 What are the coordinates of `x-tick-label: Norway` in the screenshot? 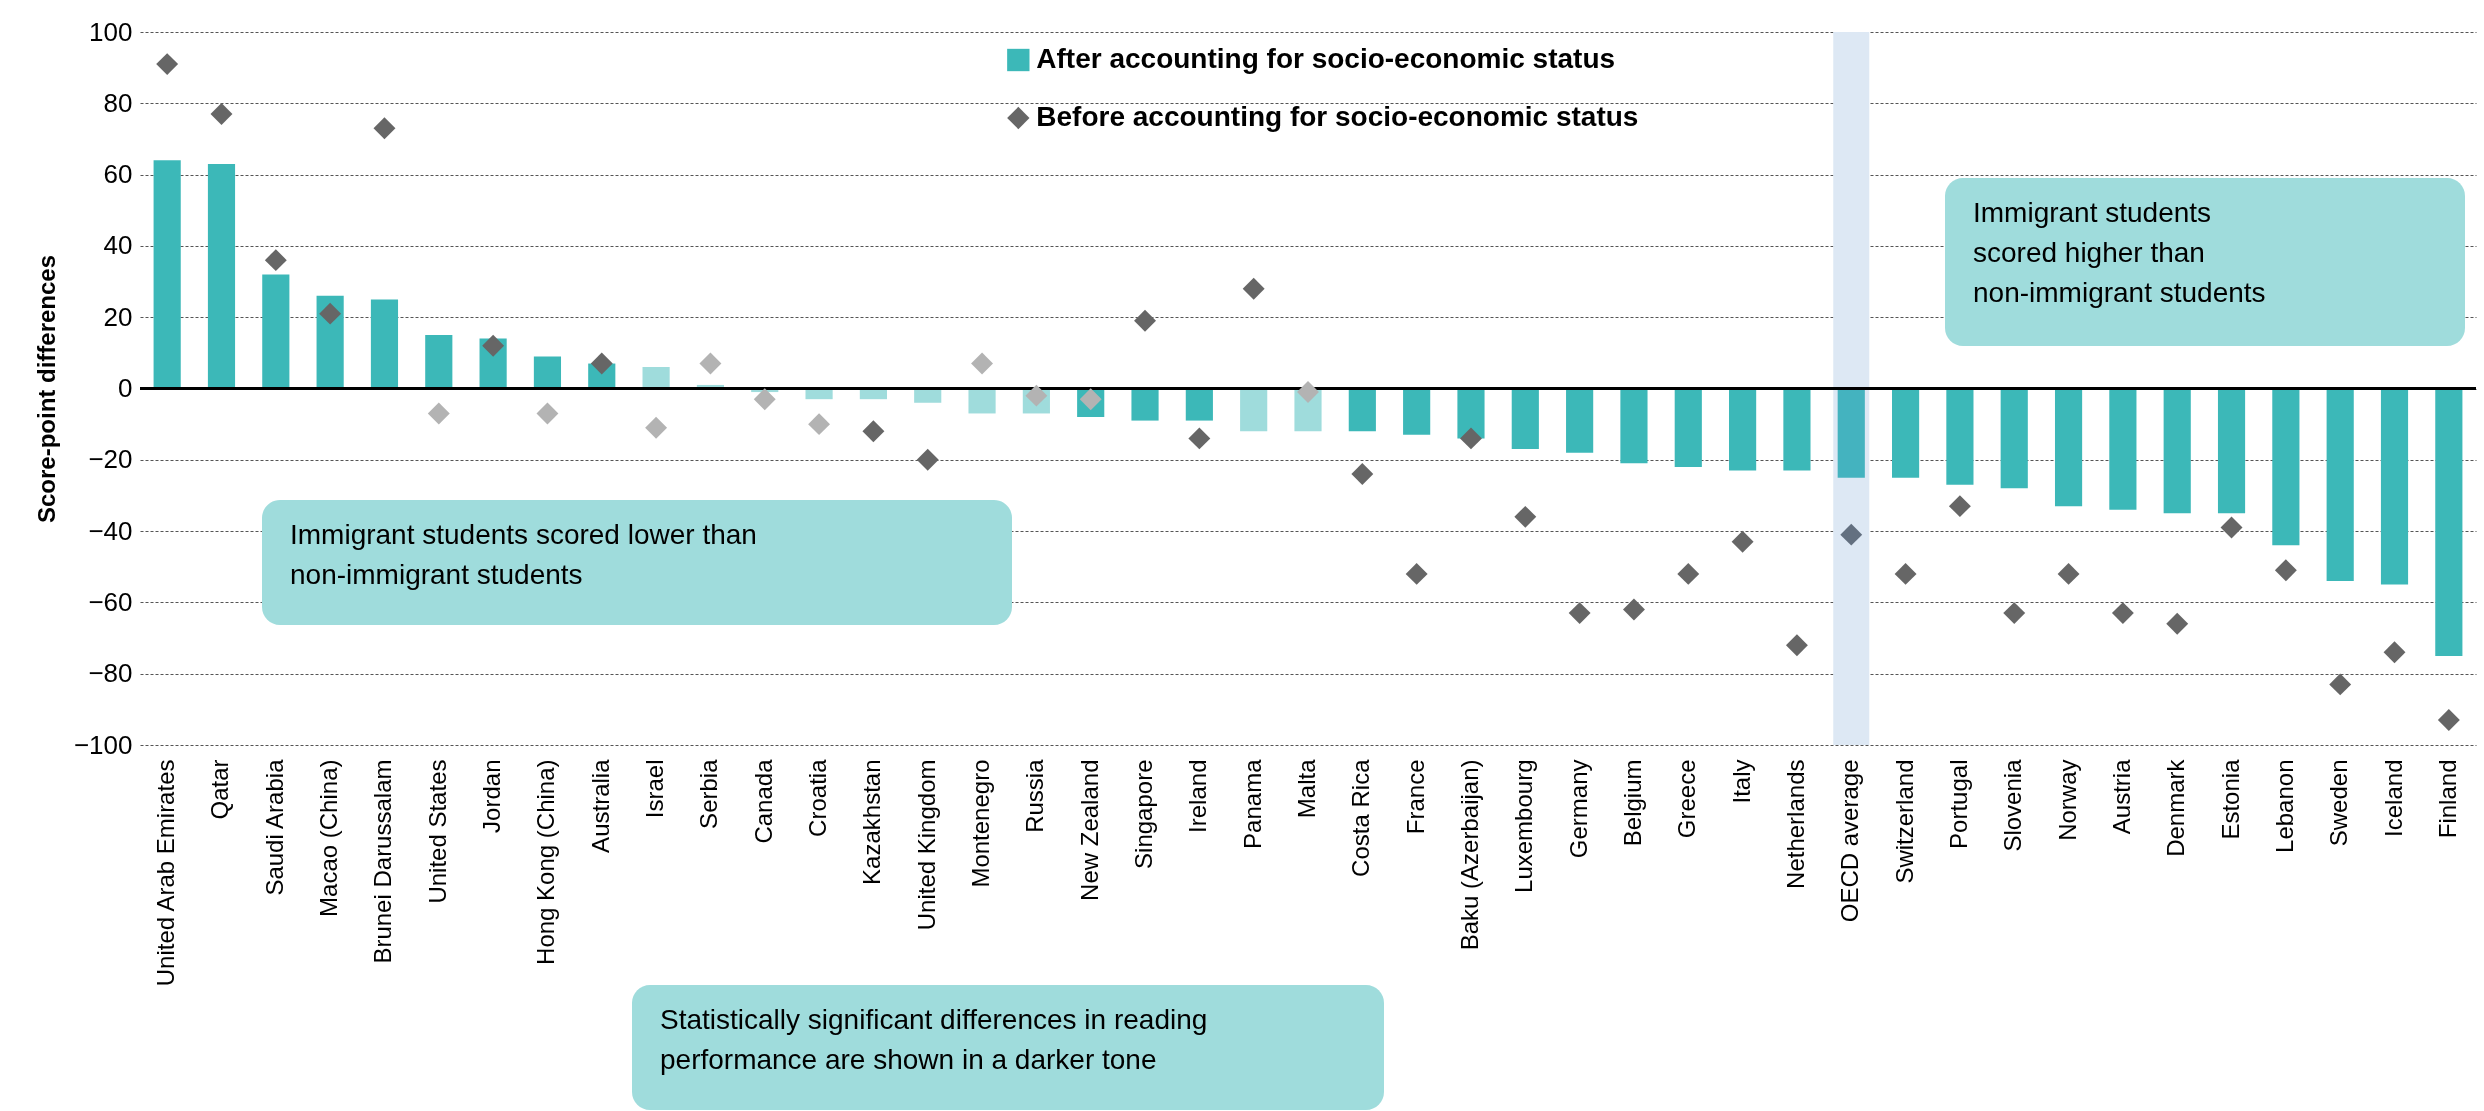 It's located at (2067, 800).